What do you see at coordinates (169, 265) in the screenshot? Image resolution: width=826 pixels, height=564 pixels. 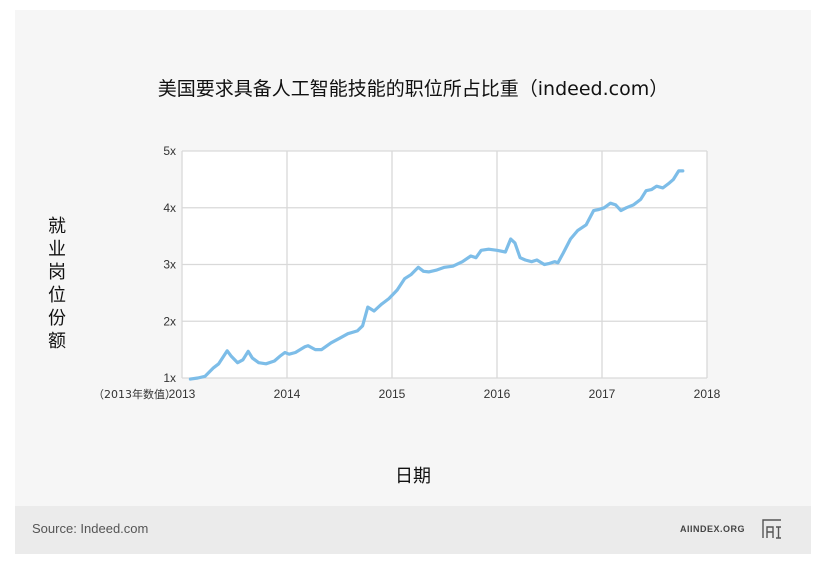 I see `y-tick-label: 3x` at bounding box center [169, 265].